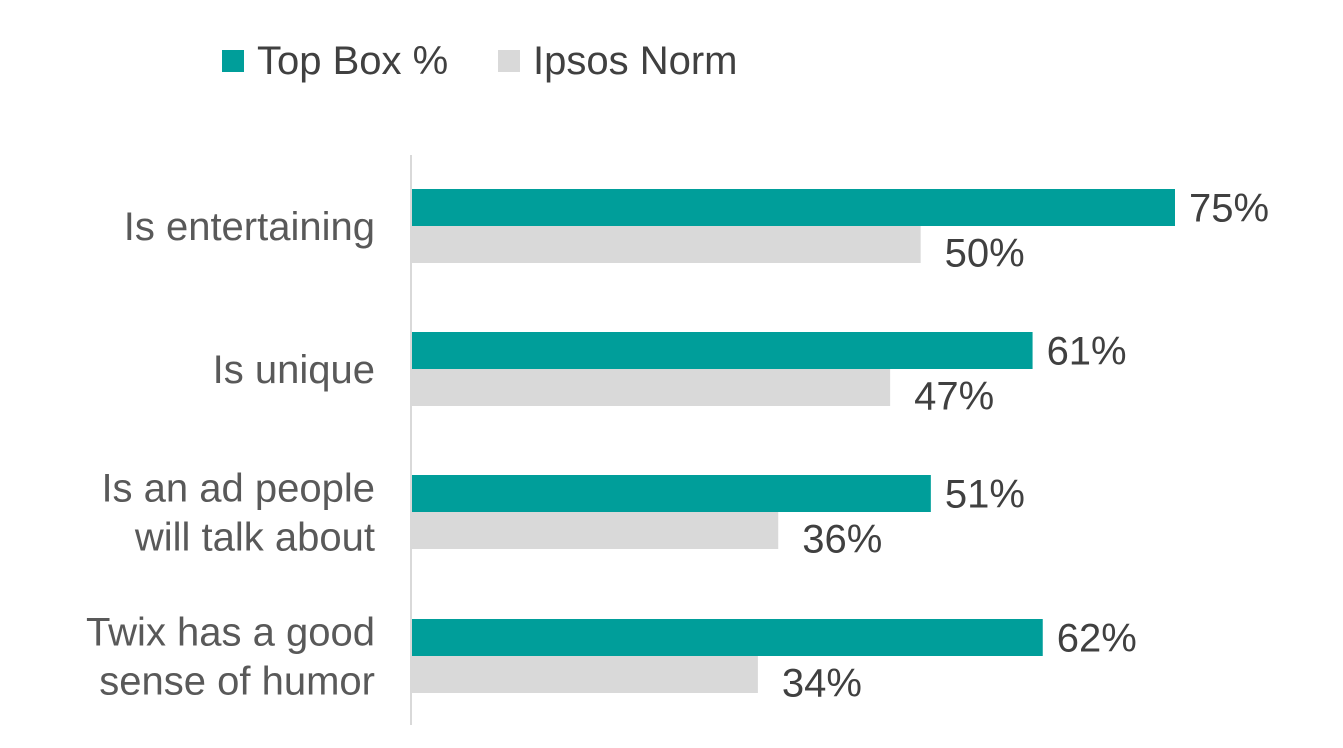 Image resolution: width=1343 pixels, height=748 pixels. What do you see at coordinates (985, 254) in the screenshot?
I see `data-label-ipsos-norm: 50%` at bounding box center [985, 254].